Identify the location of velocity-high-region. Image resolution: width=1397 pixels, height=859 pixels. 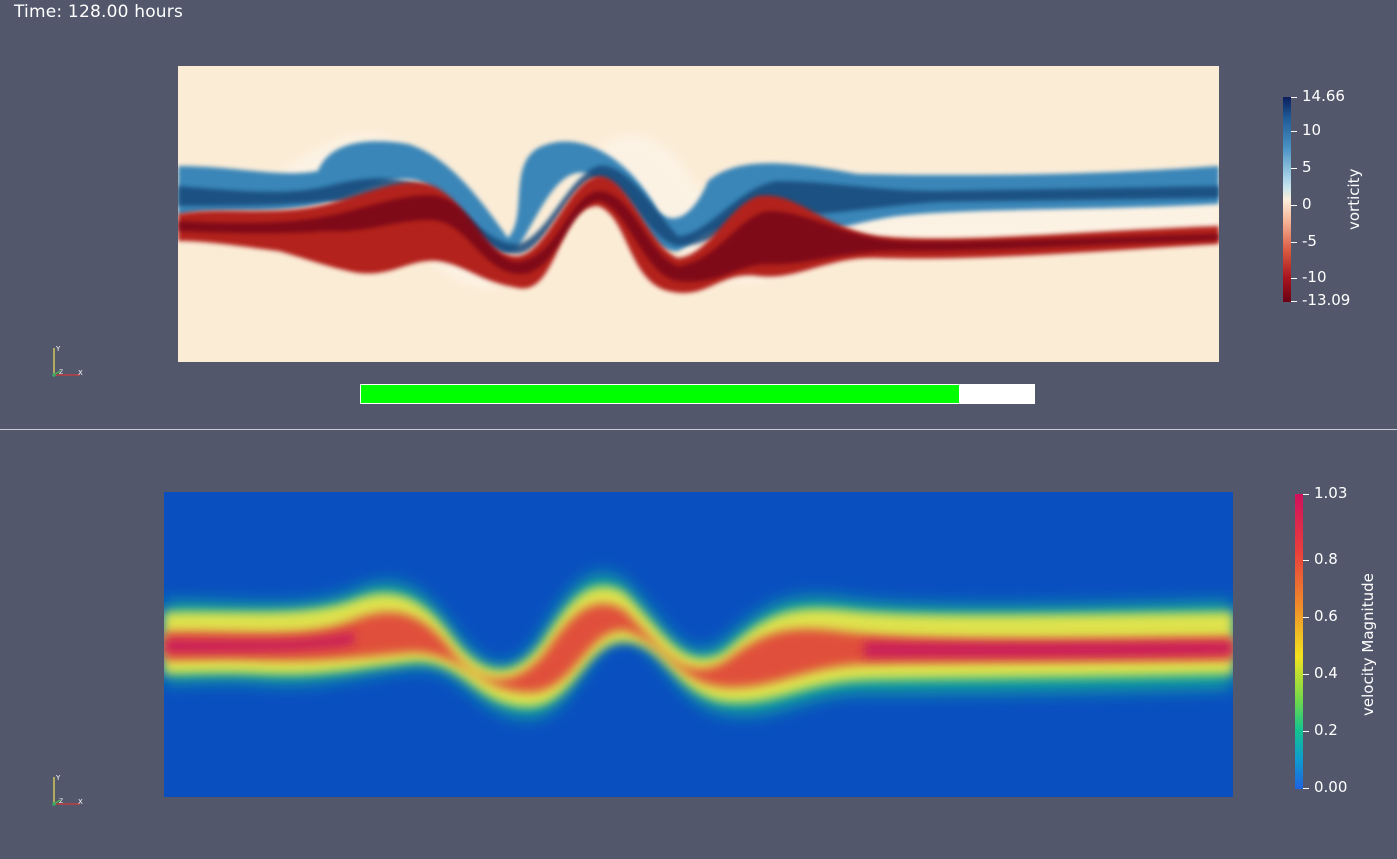
(698, 647).